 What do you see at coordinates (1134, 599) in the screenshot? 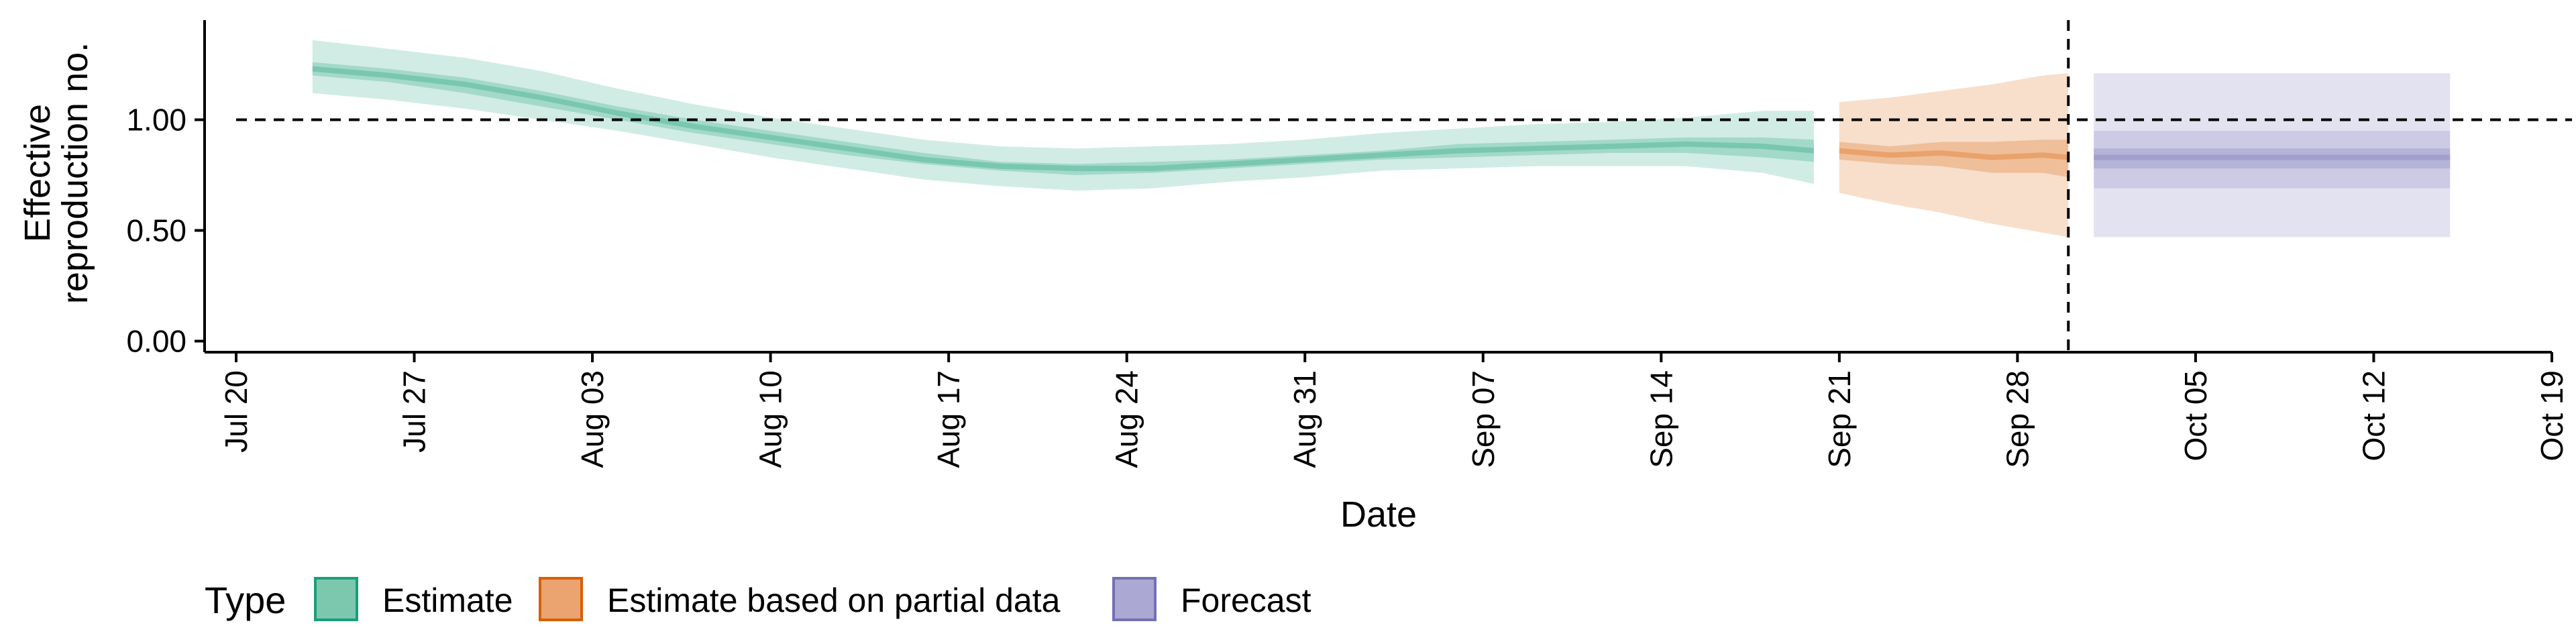
I see `legend-swatch-forecast` at bounding box center [1134, 599].